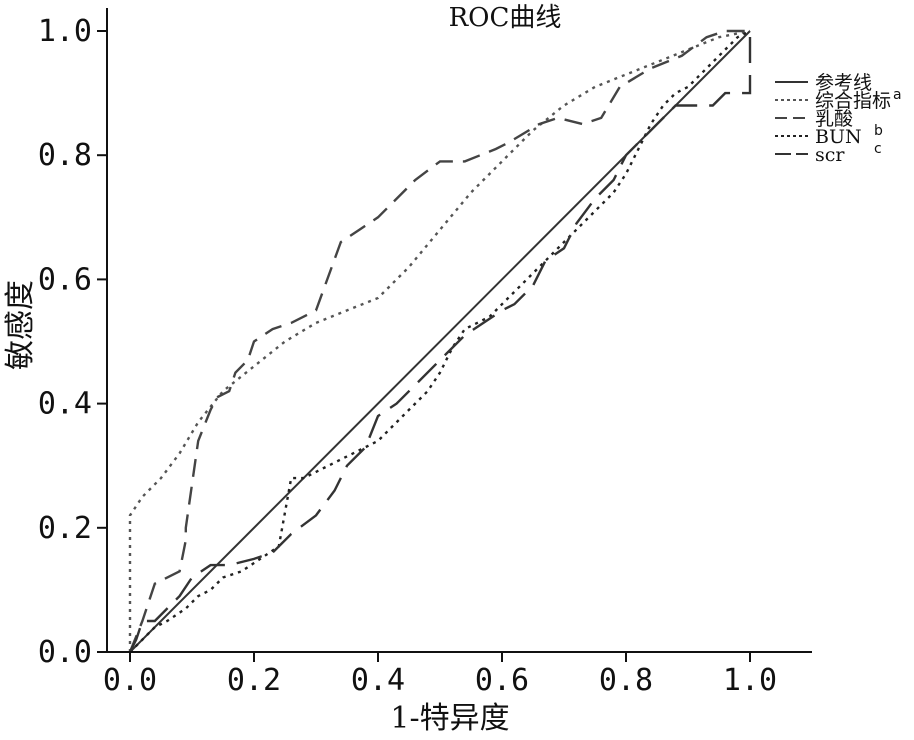  I want to click on legend-label: 乳酸, so click(834, 119).